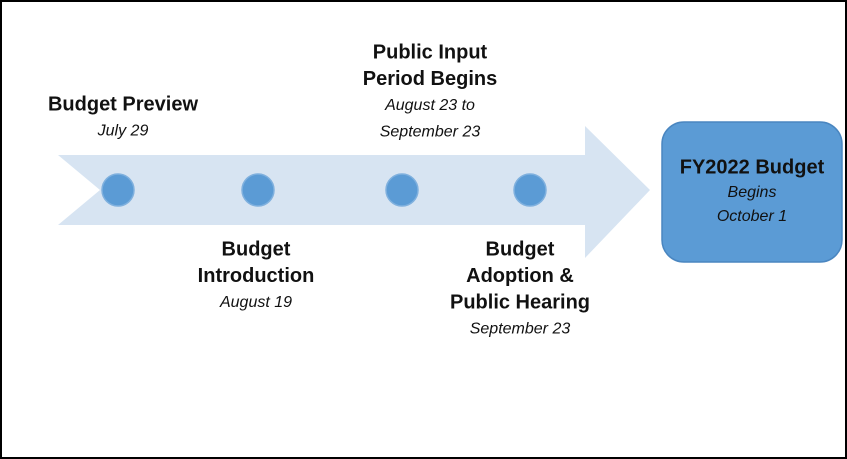 This screenshot has height=459, width=847. What do you see at coordinates (255, 302) in the screenshot?
I see `milestone-date: August 19` at bounding box center [255, 302].